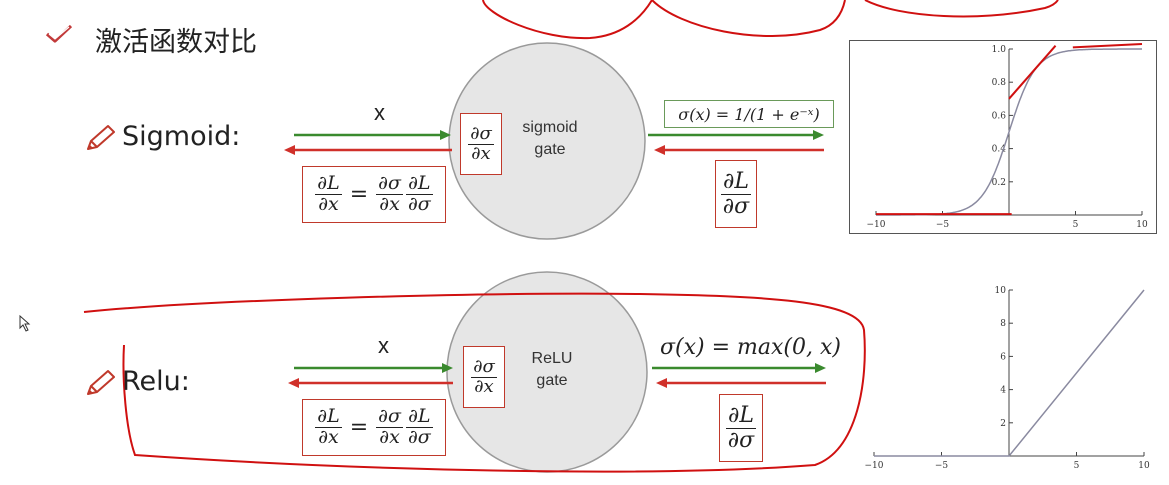 This screenshot has width=1169, height=485. What do you see at coordinates (1107, 45) in the screenshot?
I see `annotation-tangent-high` at bounding box center [1107, 45].